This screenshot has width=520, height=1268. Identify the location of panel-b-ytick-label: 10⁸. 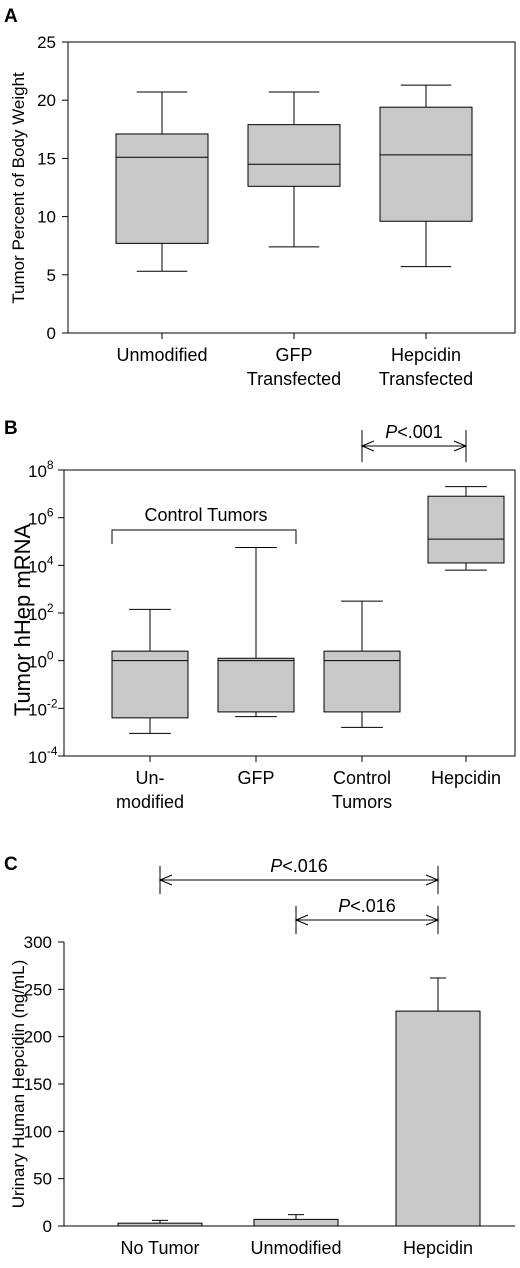
(41, 469).